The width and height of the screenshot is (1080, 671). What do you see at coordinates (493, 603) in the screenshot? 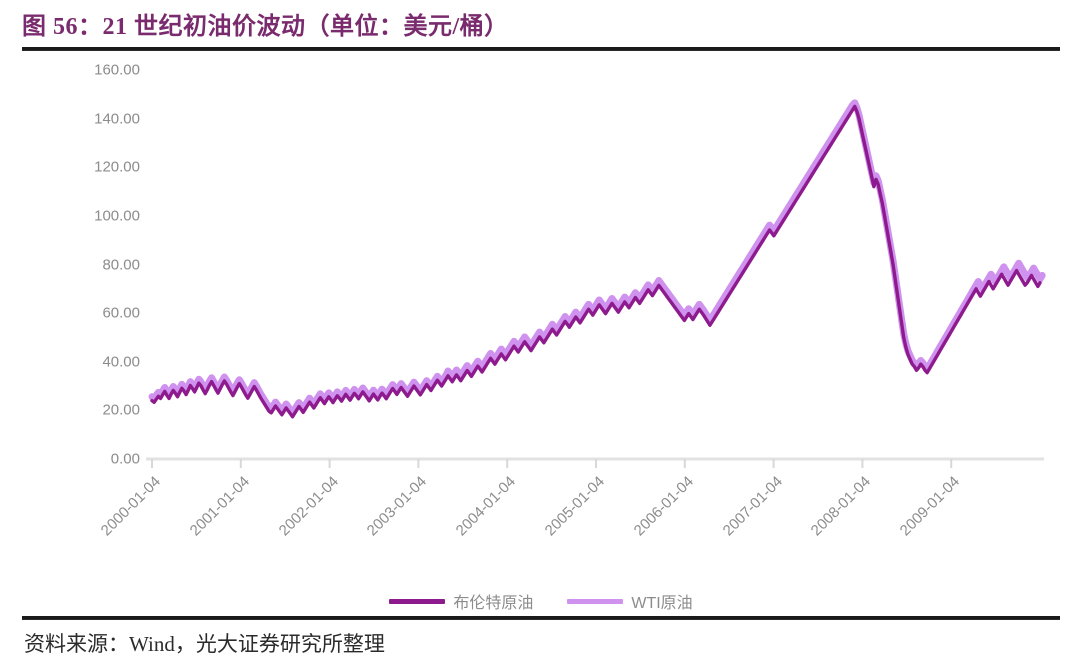
I see `legend-label: 布伦特原油` at bounding box center [493, 603].